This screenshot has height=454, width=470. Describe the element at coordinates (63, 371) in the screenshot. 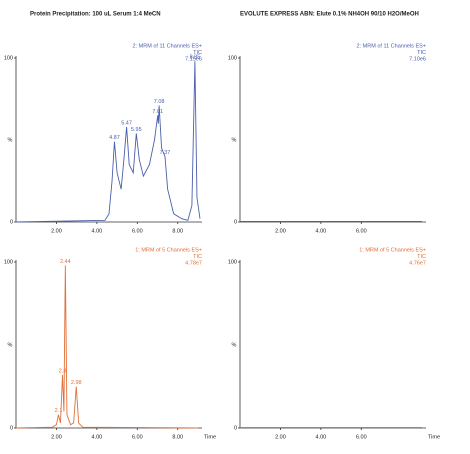

I see `peak-label: 2.3` at that location.